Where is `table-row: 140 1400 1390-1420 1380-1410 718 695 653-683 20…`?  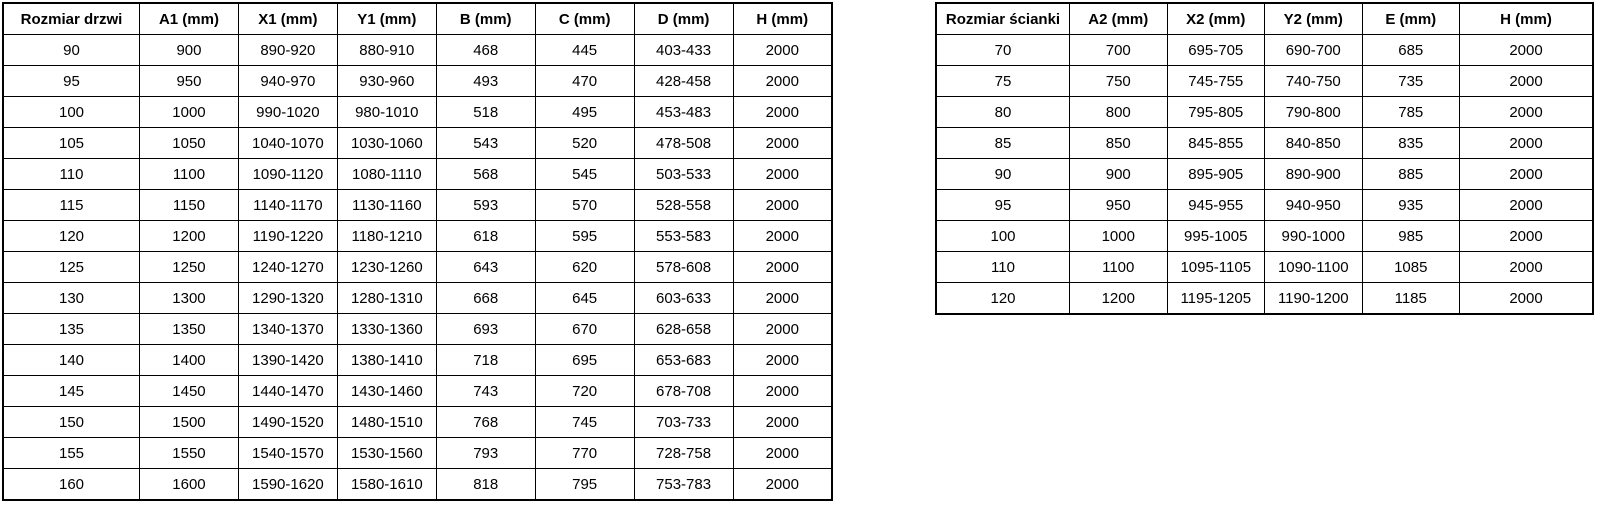
table-row: 140 1400 1390-1420 1380-1410 718 695 653-683 20… is located at coordinates (417, 360).